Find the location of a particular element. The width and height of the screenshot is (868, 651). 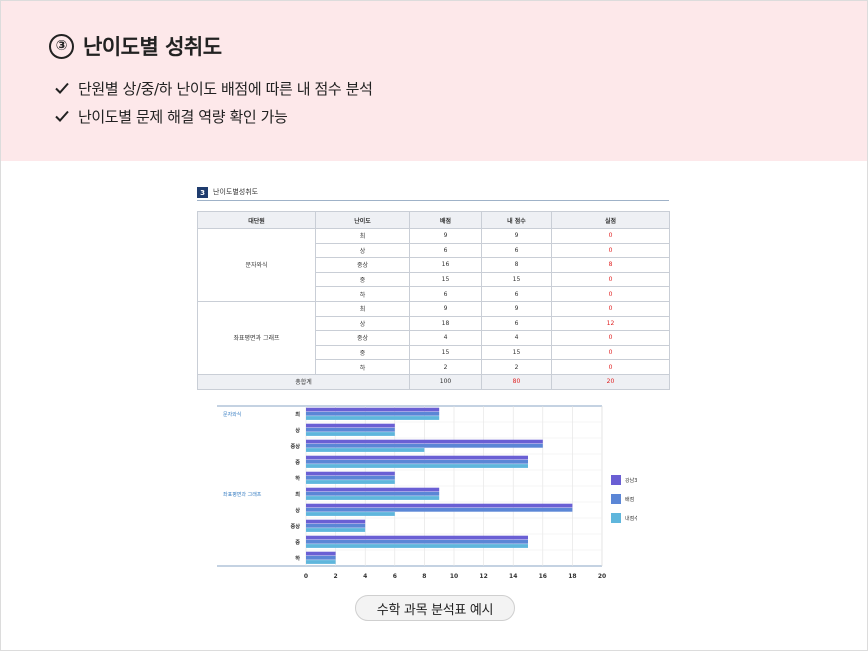

unit-cell: 좌표평면과 그래프 is located at coordinates (256, 337).